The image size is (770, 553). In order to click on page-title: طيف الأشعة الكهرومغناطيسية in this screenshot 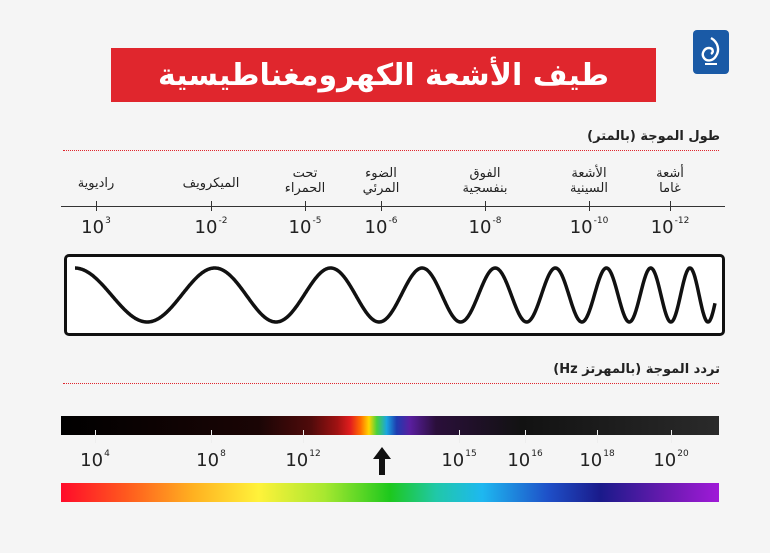, I will do `click(383, 75)`.